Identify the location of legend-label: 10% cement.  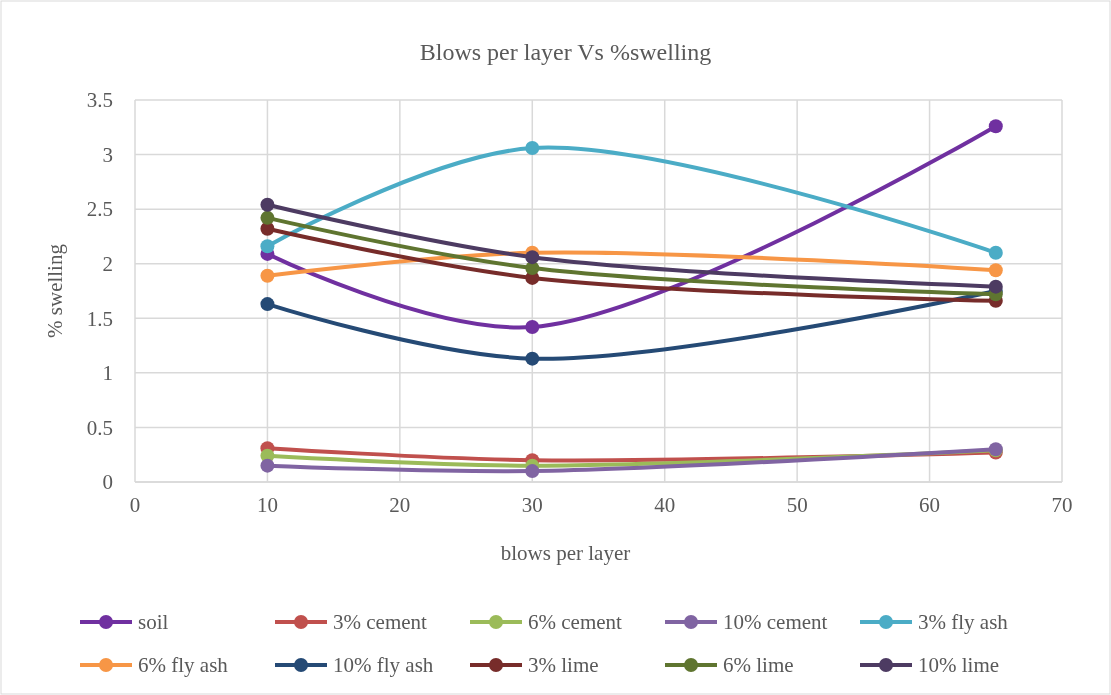
(775, 622).